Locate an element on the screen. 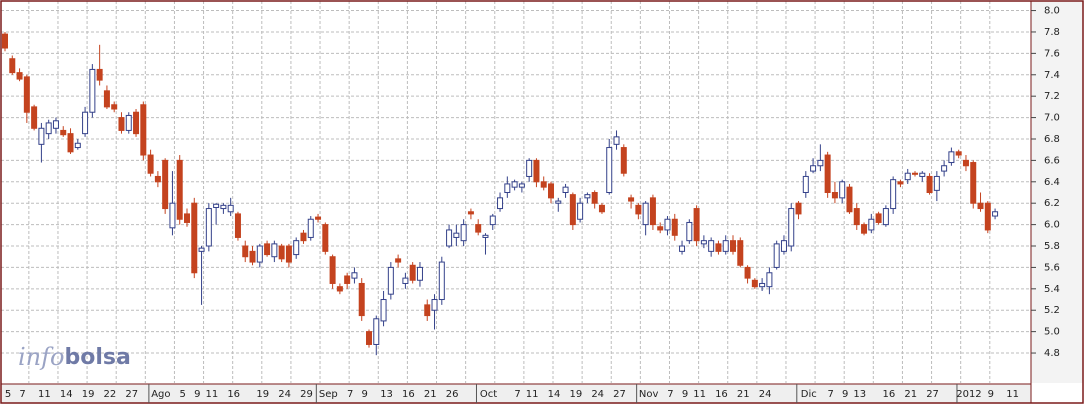 The width and height of the screenshot is (1088, 409). y-tick-label: 6.2 is located at coordinates (1052, 203).